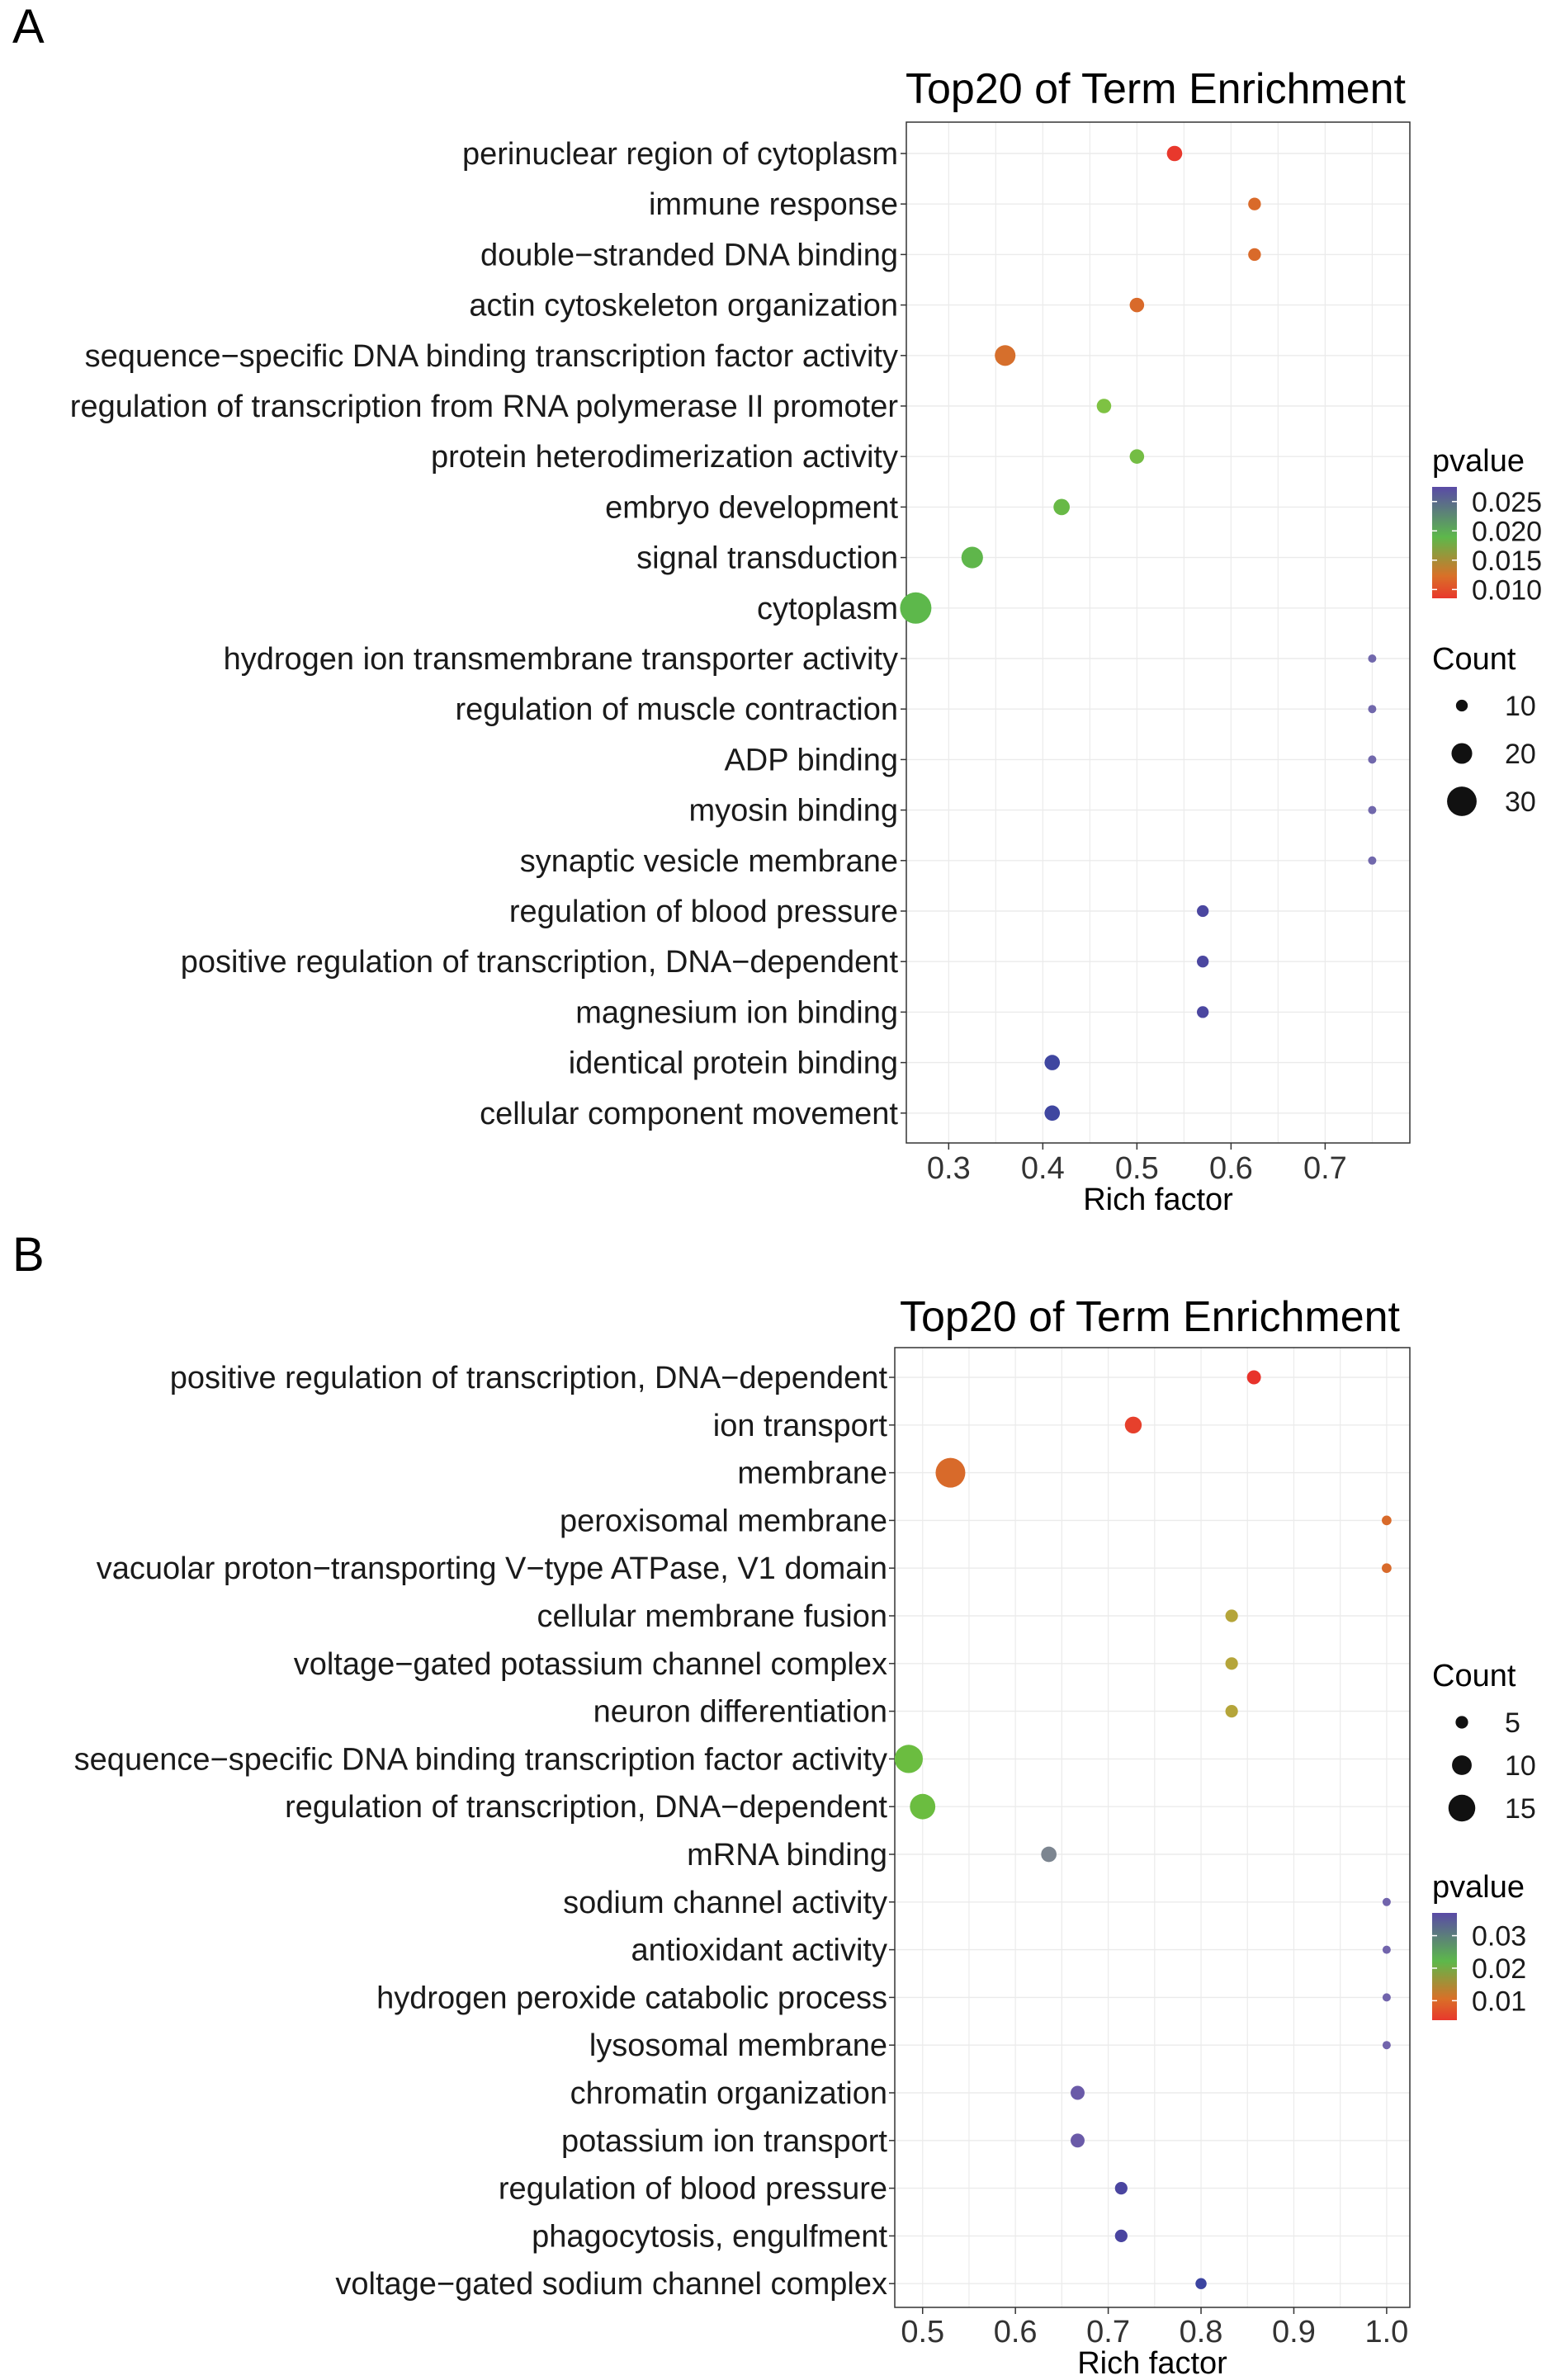 This screenshot has width=1551, height=2380. Describe the element at coordinates (631, 1998) in the screenshot. I see `term-label: hydrogen peroxide catabolic process` at that location.